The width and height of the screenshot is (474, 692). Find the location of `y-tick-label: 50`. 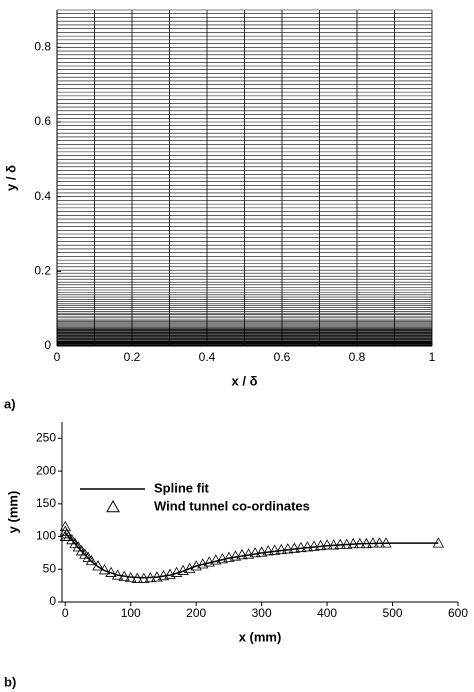

y-tick-label: 50 is located at coordinates (50, 568).